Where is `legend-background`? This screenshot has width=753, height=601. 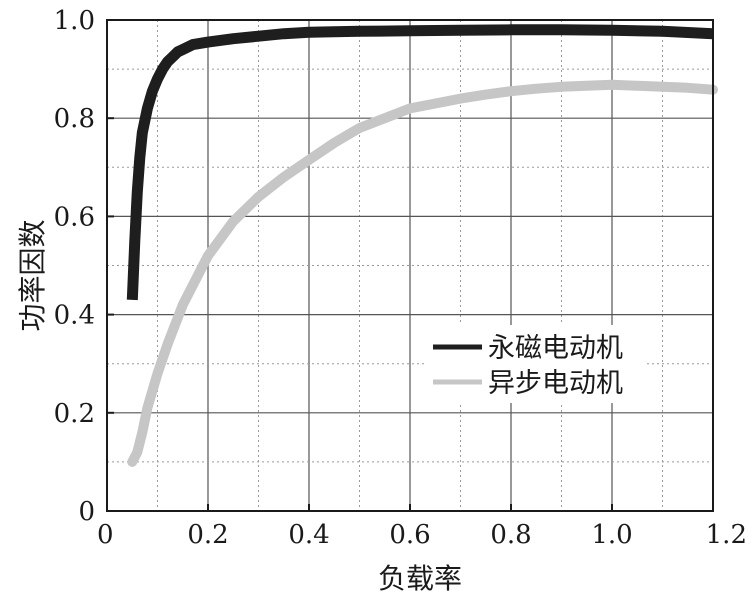
legend-background is located at coordinates (535, 364).